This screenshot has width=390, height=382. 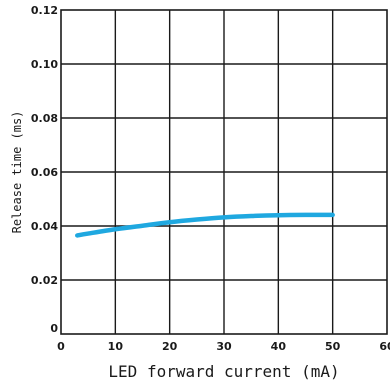 What do you see at coordinates (384, 346) in the screenshot?
I see `x-tick-label: 60` at bounding box center [384, 346].